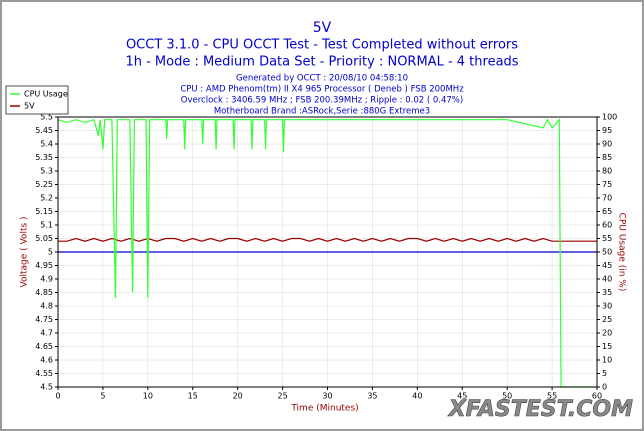 Image resolution: width=644 pixels, height=431 pixels. What do you see at coordinates (148, 396) in the screenshot?
I see `x-tick-label: 10` at bounding box center [148, 396].